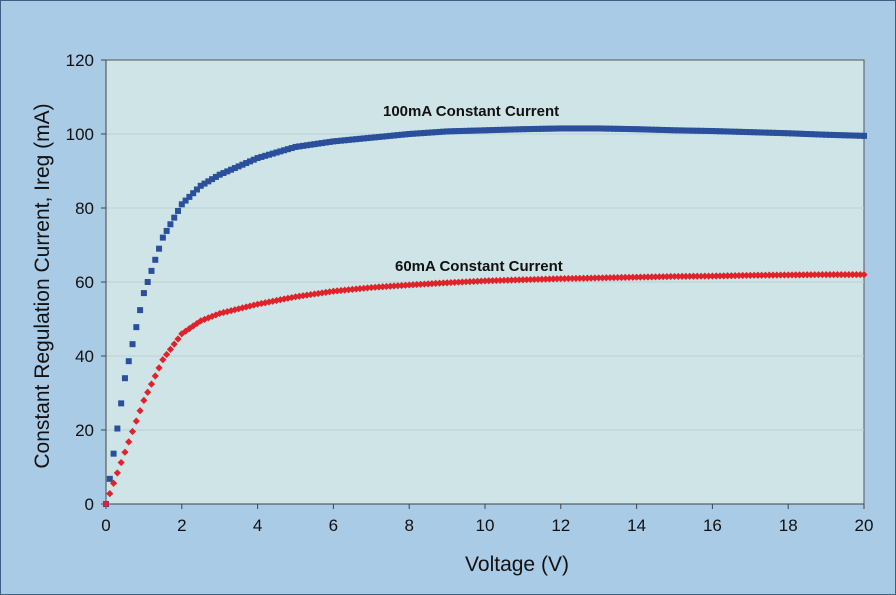  What do you see at coordinates (89, 504) in the screenshot?
I see `y-tick-label-0: 0` at bounding box center [89, 504].